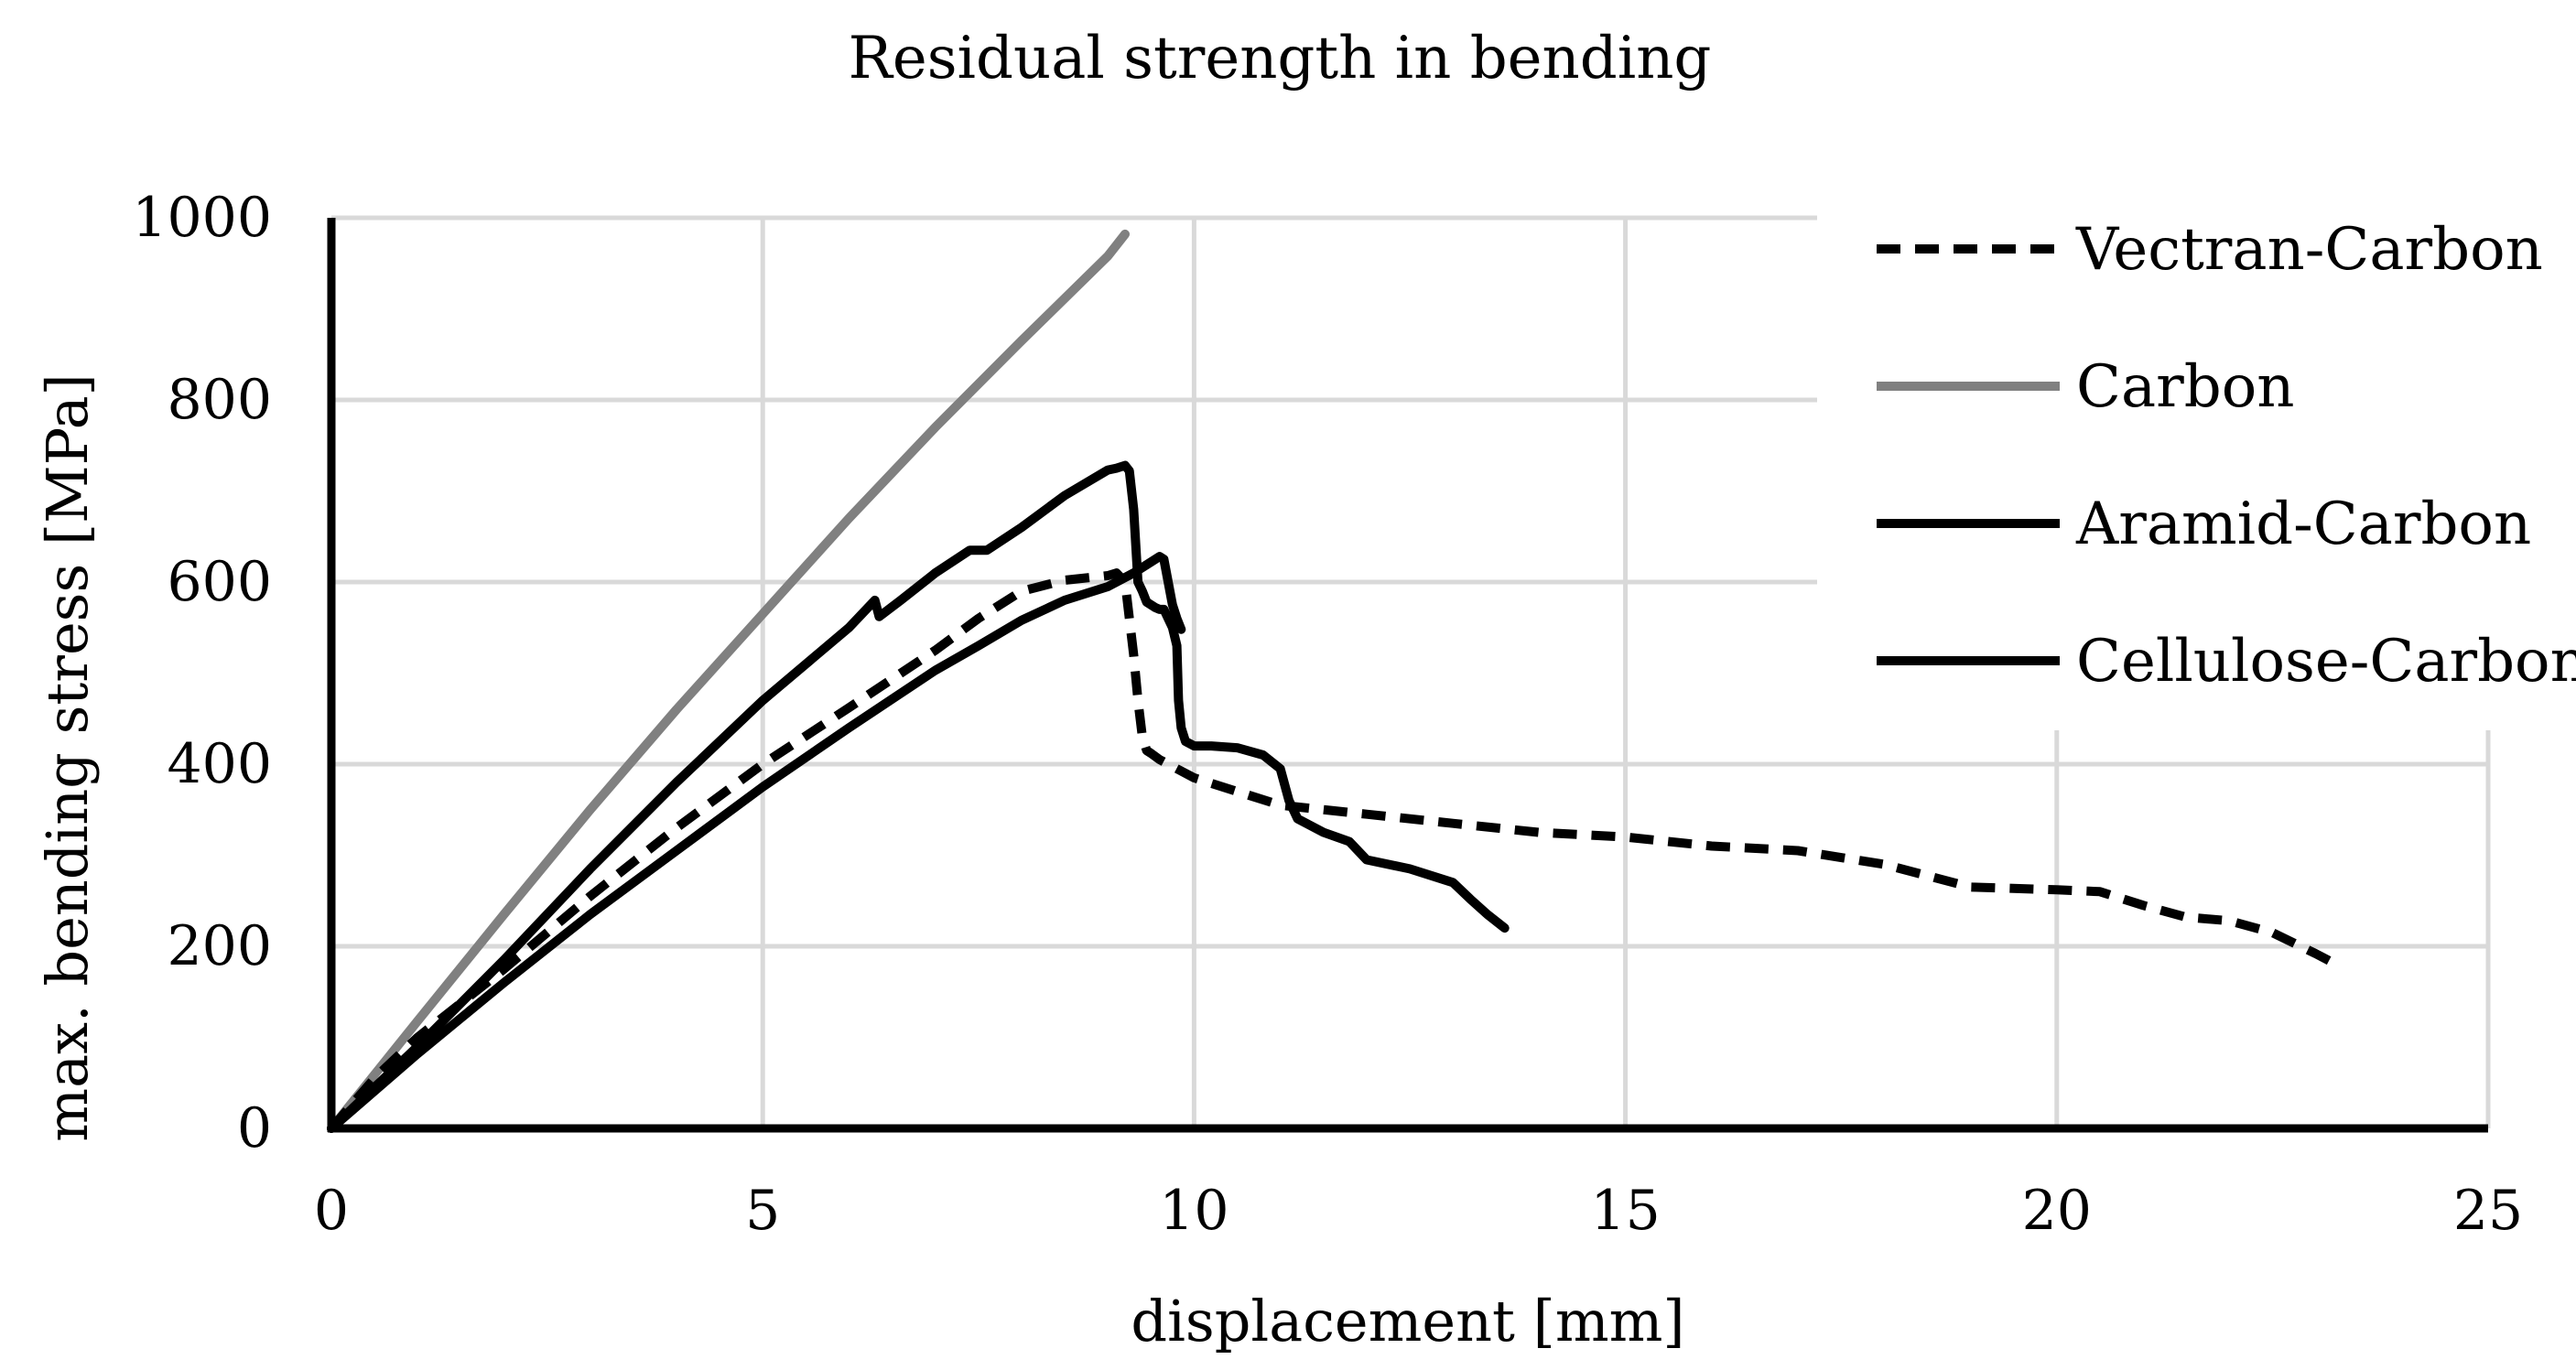 The height and width of the screenshot is (1370, 2576). What do you see at coordinates (763, 1211) in the screenshot?
I see `x-tick-label: 5` at bounding box center [763, 1211].